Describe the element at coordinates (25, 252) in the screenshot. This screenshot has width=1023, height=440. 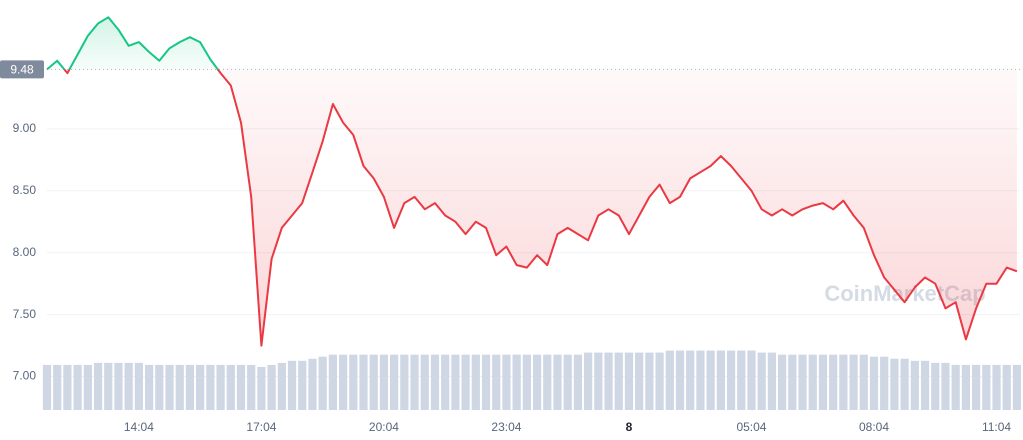
I see `y-tick-label: 8.00` at that location.